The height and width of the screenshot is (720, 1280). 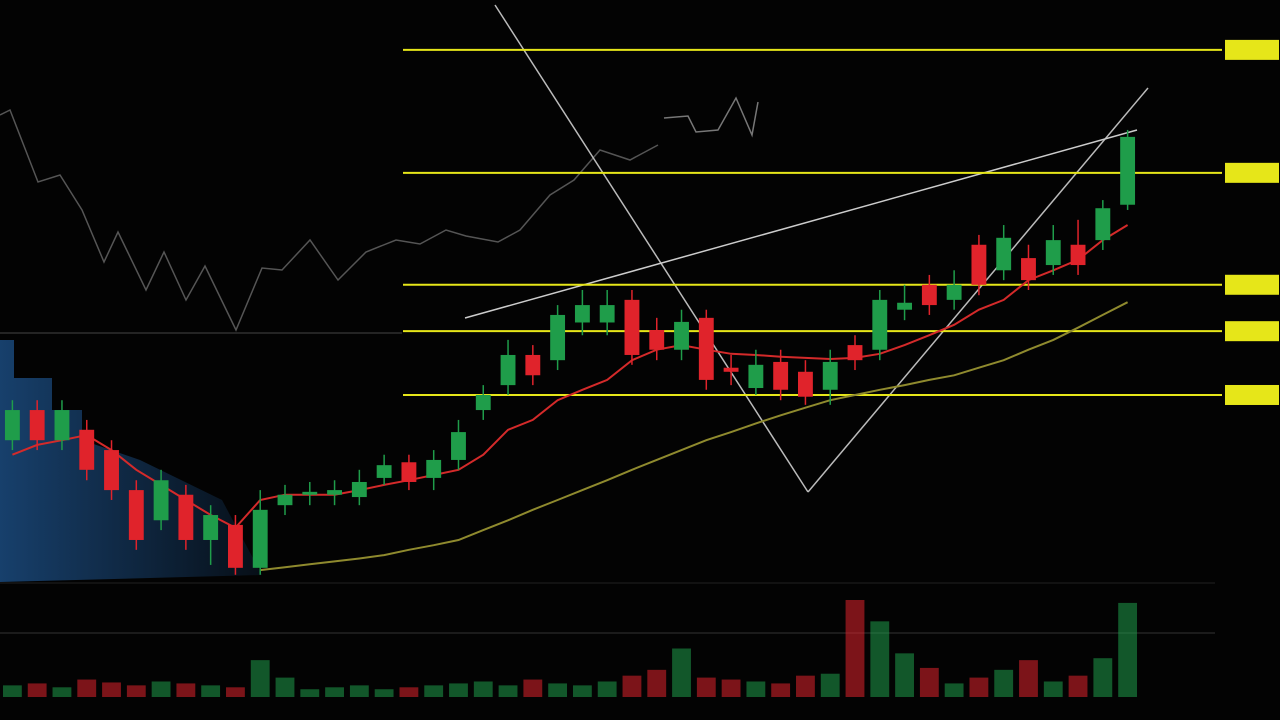 I want to click on shaded-area, so click(x=131, y=461).